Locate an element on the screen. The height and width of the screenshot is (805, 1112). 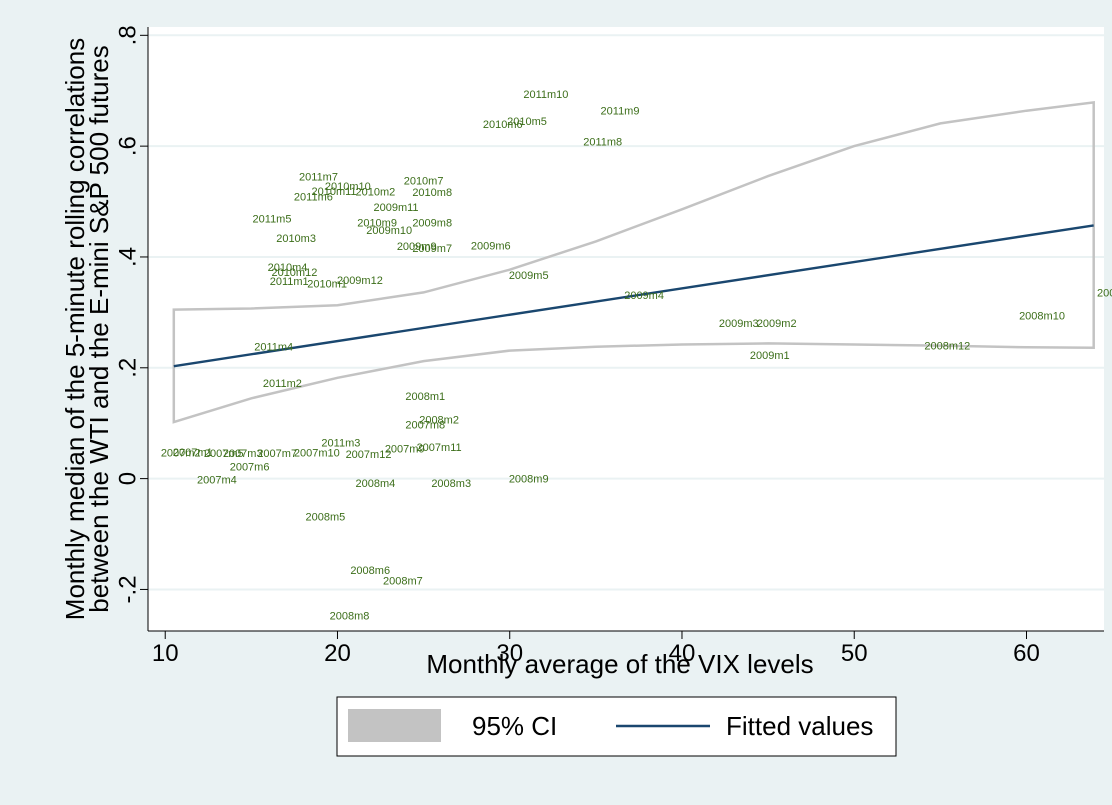
y-tick-label-4: .6 is located at coordinates (128, 146).